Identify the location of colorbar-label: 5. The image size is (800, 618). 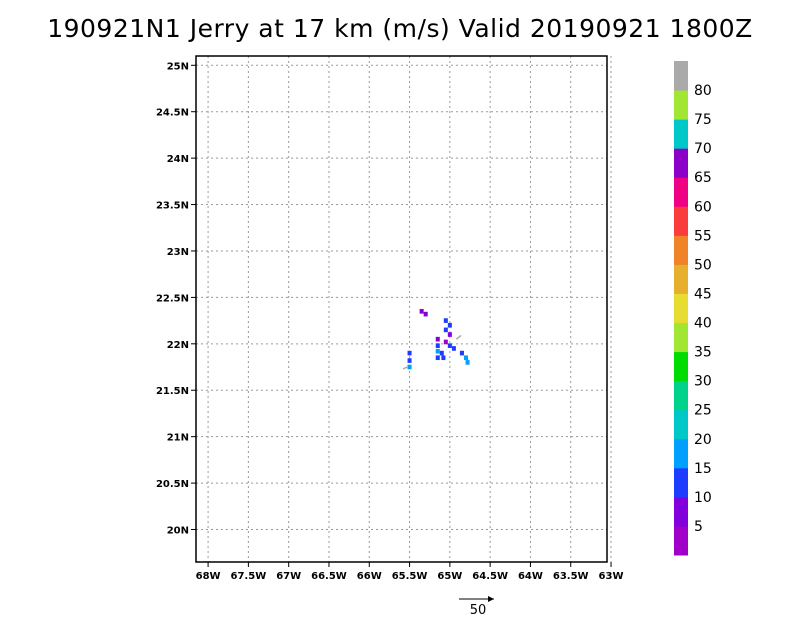
(698, 527).